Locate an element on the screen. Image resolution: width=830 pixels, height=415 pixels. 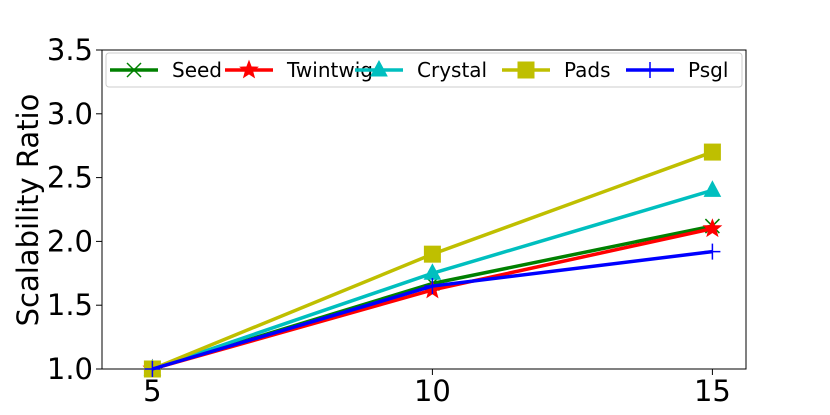
legend-marker-pads is located at coordinates (526, 70).